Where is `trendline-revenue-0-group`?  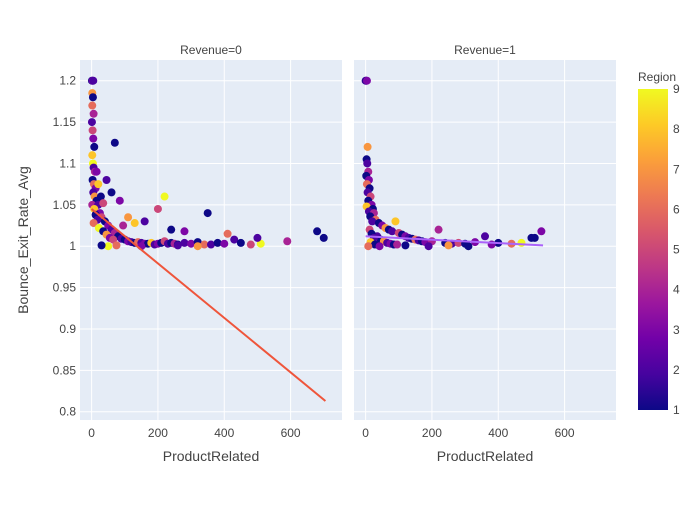
trendline-revenue-0-group is located at coordinates (208, 305).